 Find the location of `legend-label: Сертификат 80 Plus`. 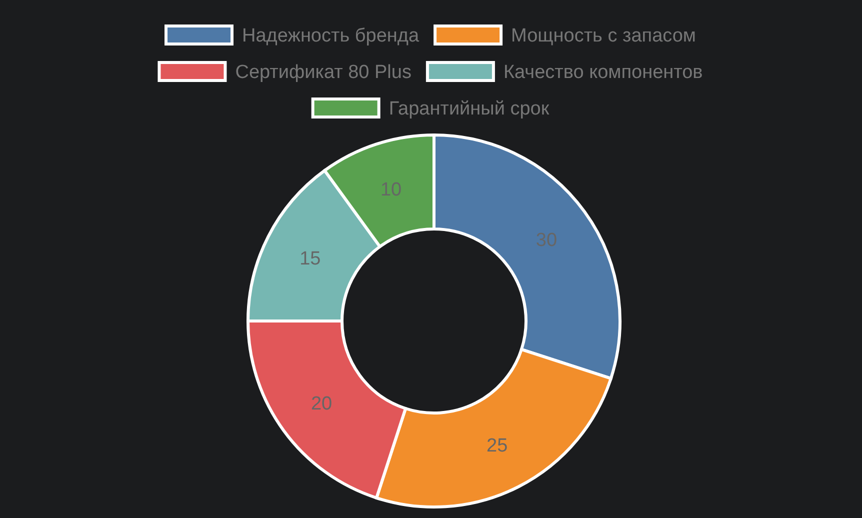

legend-label: Сертификат 80 Plus is located at coordinates (323, 73).